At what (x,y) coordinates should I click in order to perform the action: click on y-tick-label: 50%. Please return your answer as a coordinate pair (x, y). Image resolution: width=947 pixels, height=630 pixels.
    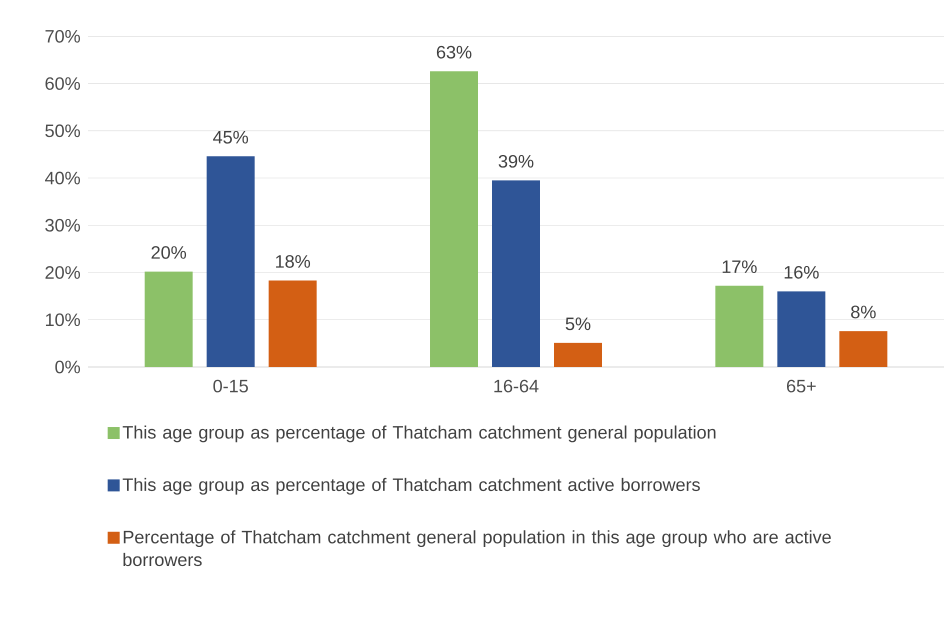
    Looking at the image, I should click on (62, 131).